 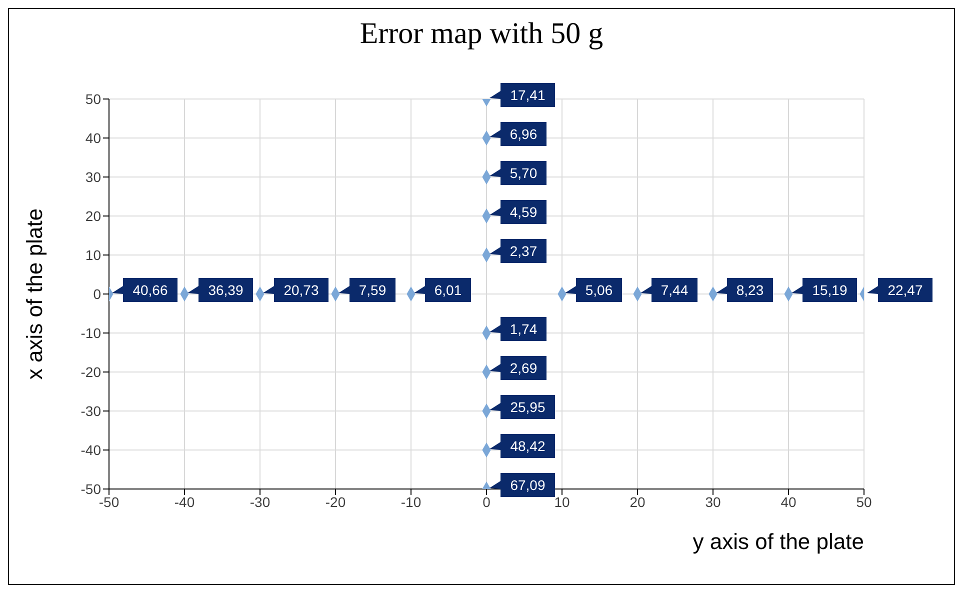 What do you see at coordinates (93, 138) in the screenshot?
I see `y-tick-label: 40` at bounding box center [93, 138].